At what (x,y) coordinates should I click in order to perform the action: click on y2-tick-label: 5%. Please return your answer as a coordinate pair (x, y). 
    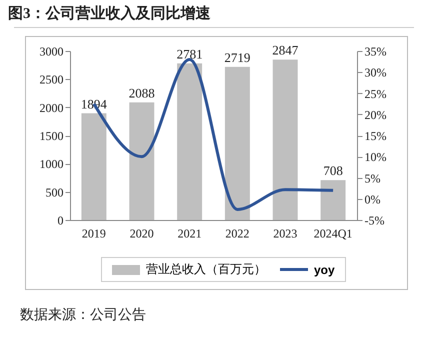
    Looking at the image, I should click on (372, 178).